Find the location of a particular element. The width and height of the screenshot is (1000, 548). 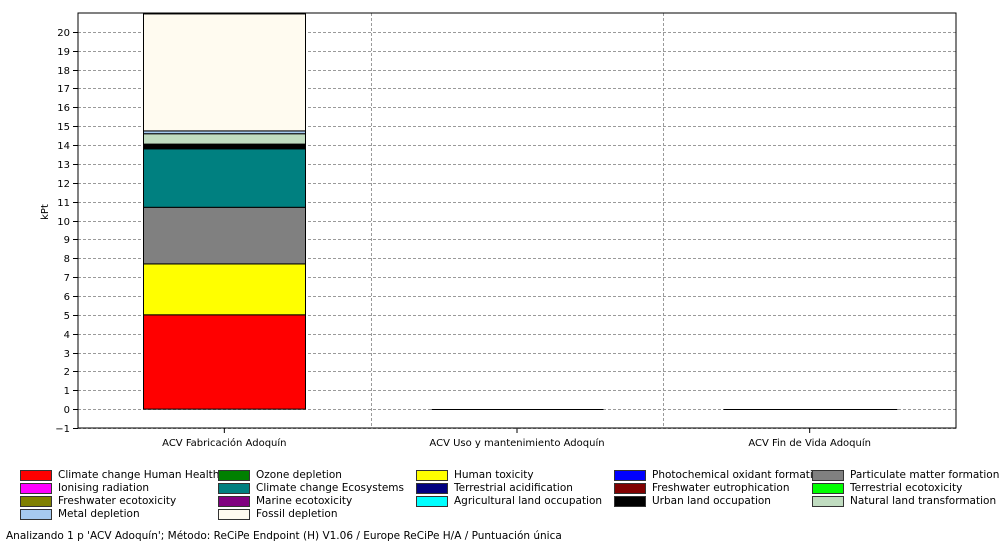

y-axis-label: kPt is located at coordinates (45, 212).